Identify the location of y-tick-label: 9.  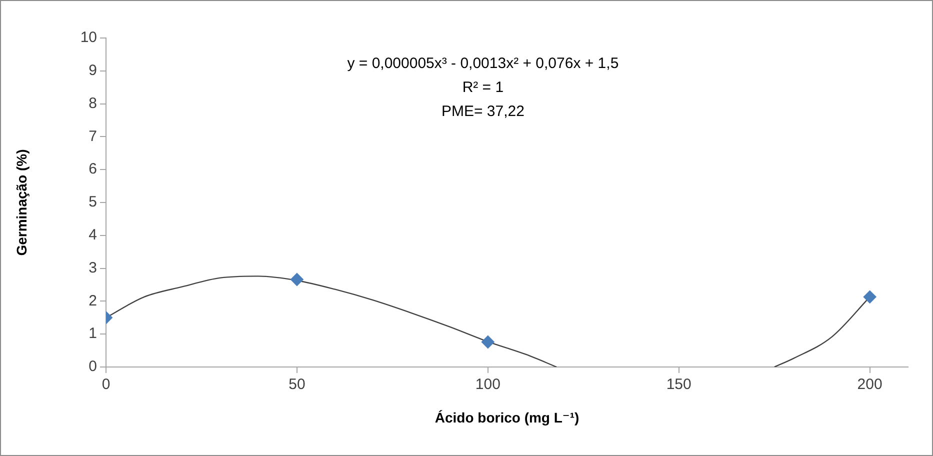
(92, 71).